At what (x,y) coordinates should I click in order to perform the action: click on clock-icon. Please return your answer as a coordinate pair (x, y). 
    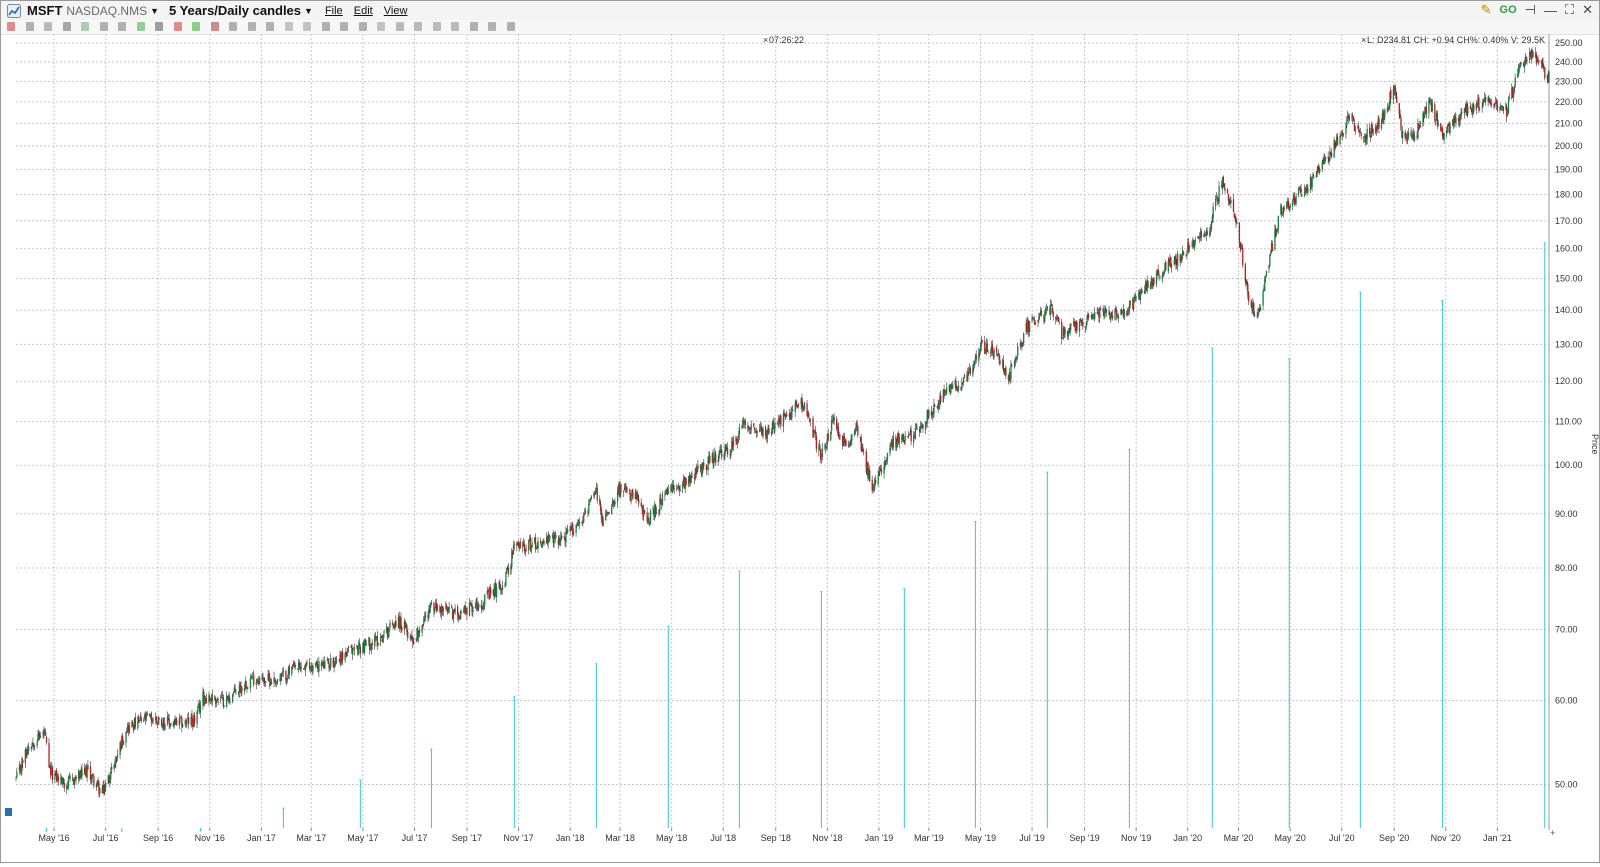
    Looking at the image, I should click on (122, 26).